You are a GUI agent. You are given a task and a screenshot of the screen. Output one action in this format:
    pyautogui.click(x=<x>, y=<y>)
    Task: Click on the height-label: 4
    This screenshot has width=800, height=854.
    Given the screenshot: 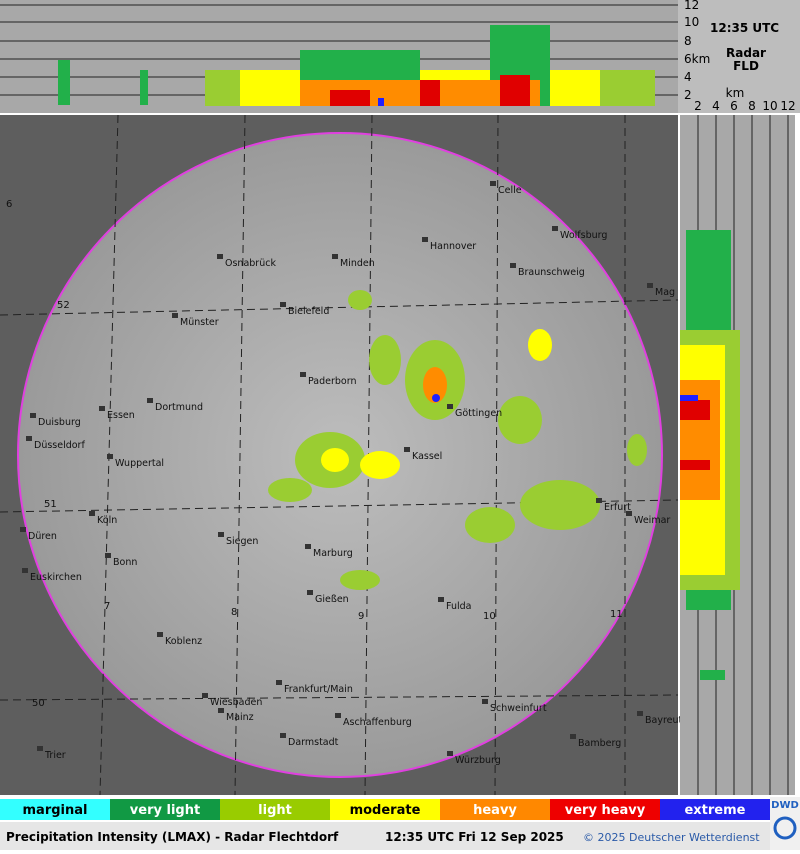 What is the action you would take?
    pyautogui.click(x=688, y=77)
    